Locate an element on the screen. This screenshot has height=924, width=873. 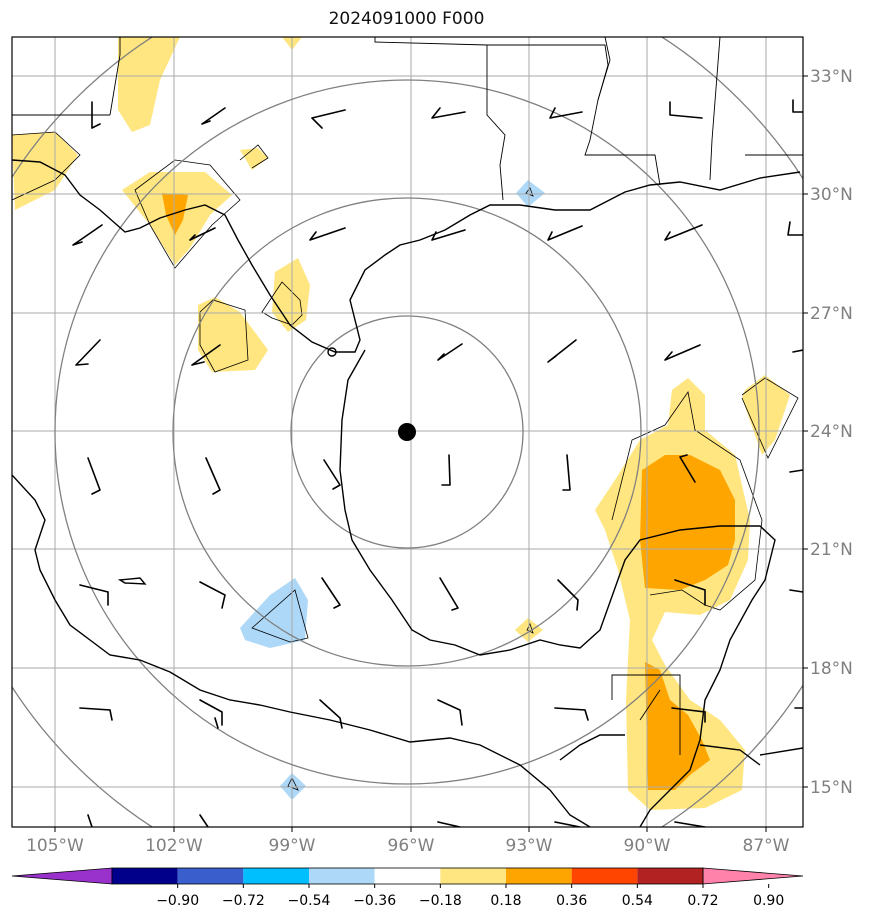
colorbar-tick-label: −0.36 is located at coordinates (374, 901).